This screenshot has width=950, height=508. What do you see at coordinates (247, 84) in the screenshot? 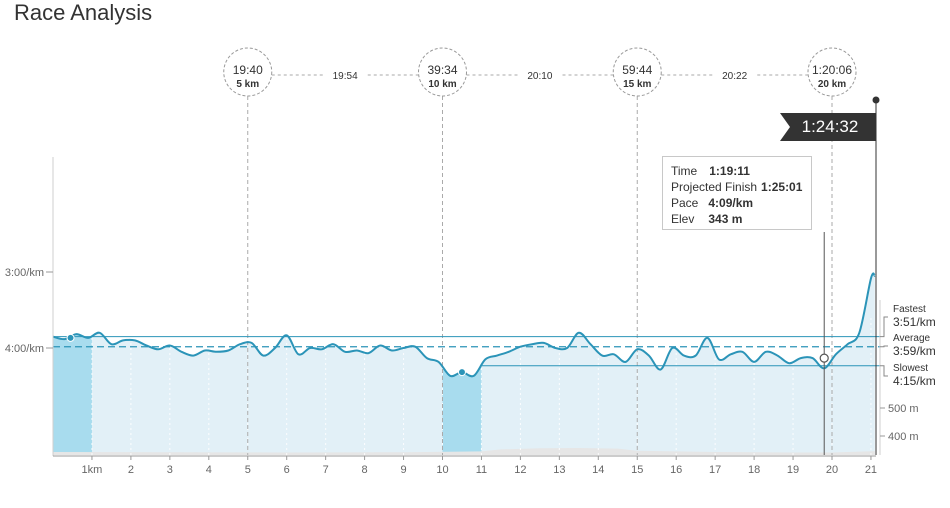
I see `split-distance-5: 5 km` at bounding box center [247, 84].